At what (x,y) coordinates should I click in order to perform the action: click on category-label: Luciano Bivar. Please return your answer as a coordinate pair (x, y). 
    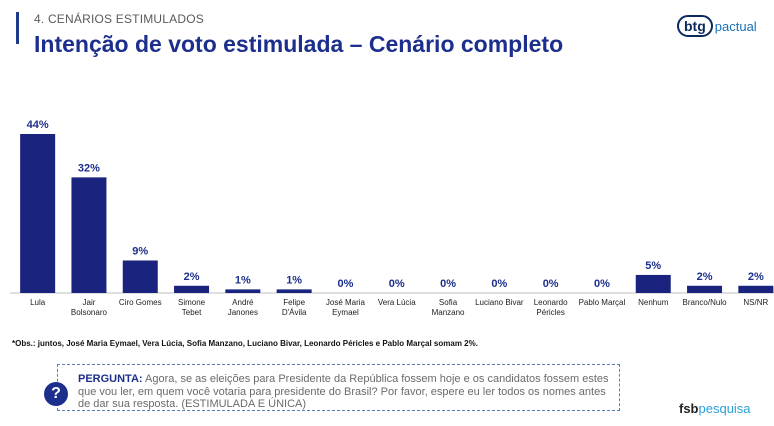
    Looking at the image, I should click on (499, 302).